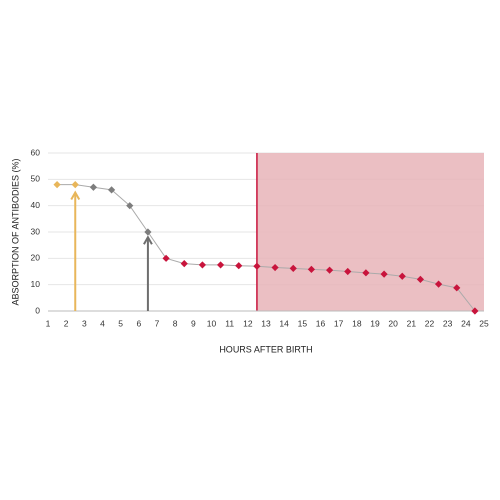 Image resolution: width=500 pixels, height=500 pixels. What do you see at coordinates (339, 323) in the screenshot?
I see `x-tick-label: 17` at bounding box center [339, 323].